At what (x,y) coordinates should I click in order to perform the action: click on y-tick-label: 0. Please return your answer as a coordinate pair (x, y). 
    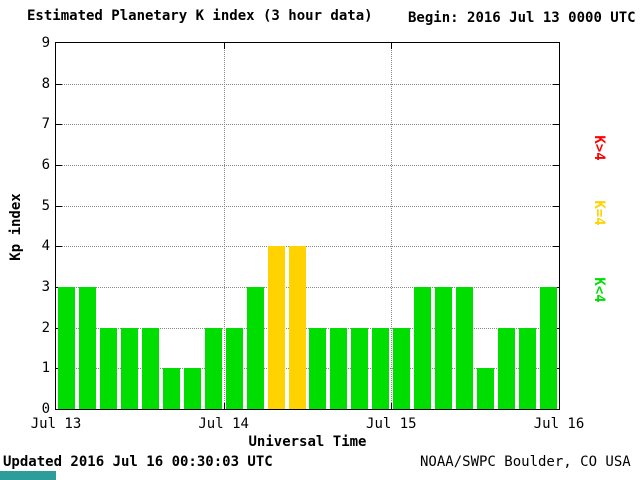
    Looking at the image, I should click on (45, 409).